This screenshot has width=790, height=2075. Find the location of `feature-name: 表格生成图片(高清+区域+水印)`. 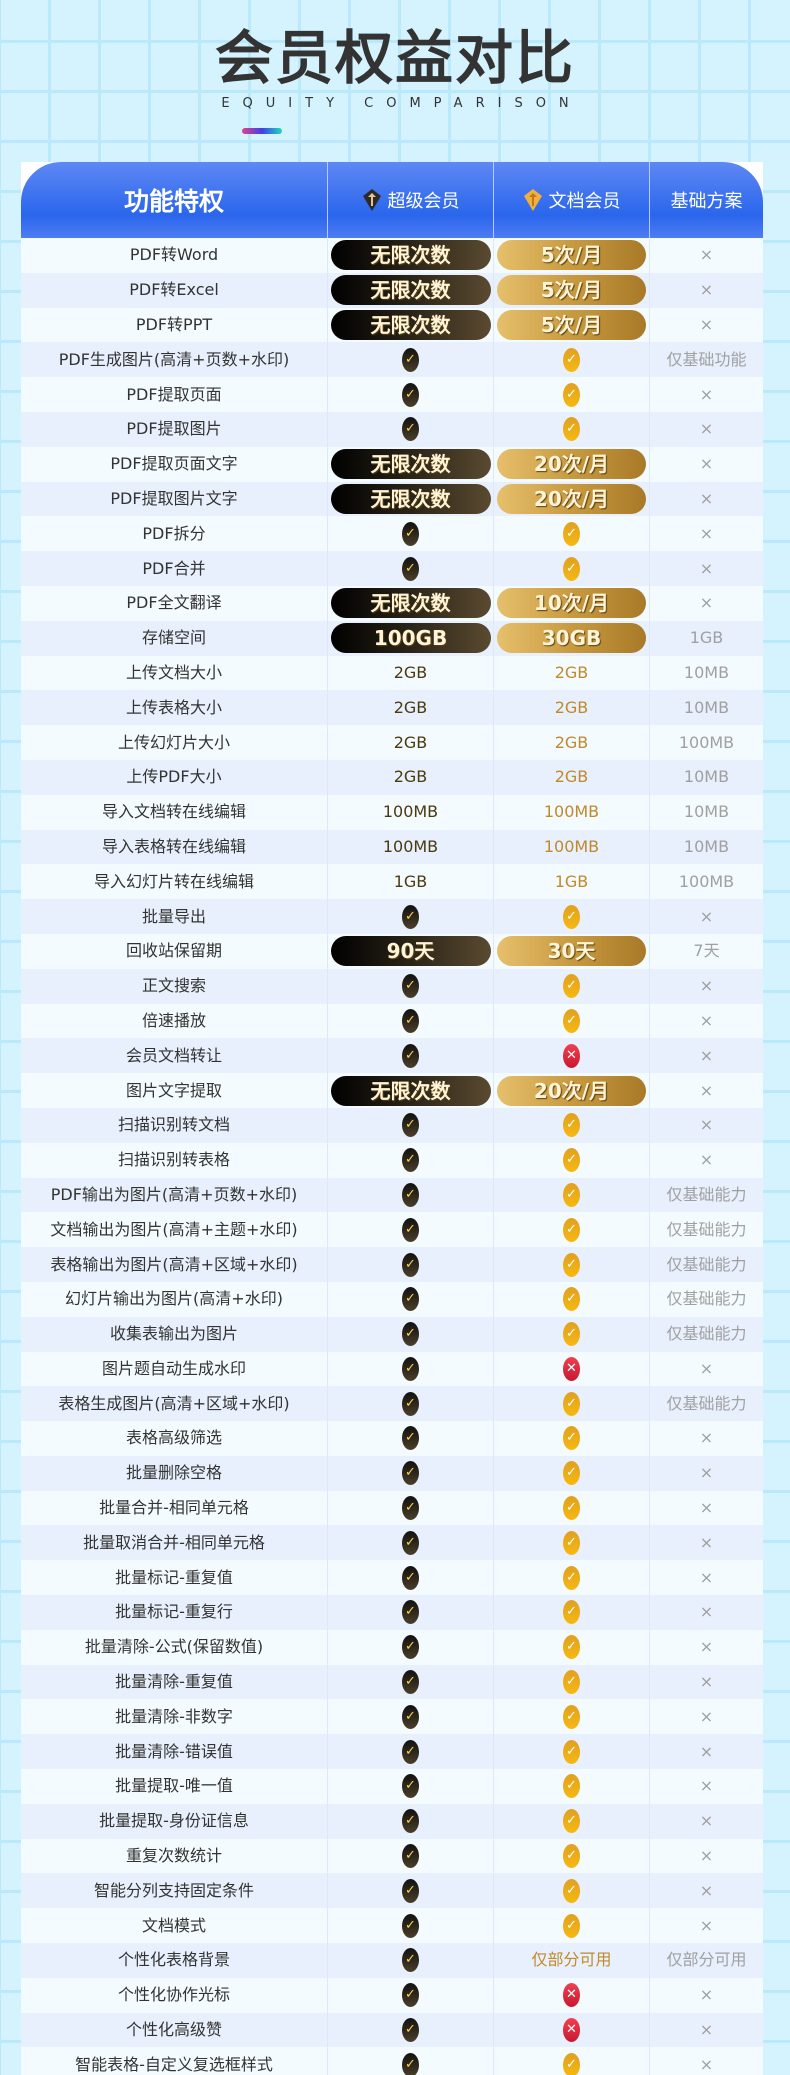

feature-name: 表格生成图片(高清+区域+水印) is located at coordinates (174, 1403).